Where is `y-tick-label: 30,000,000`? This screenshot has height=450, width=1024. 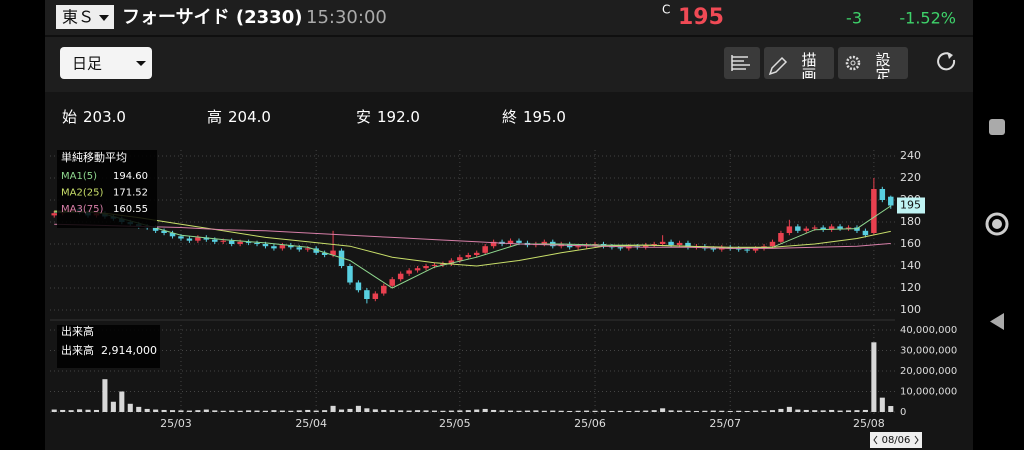 y-tick-label: 30,000,000 is located at coordinates (928, 351).